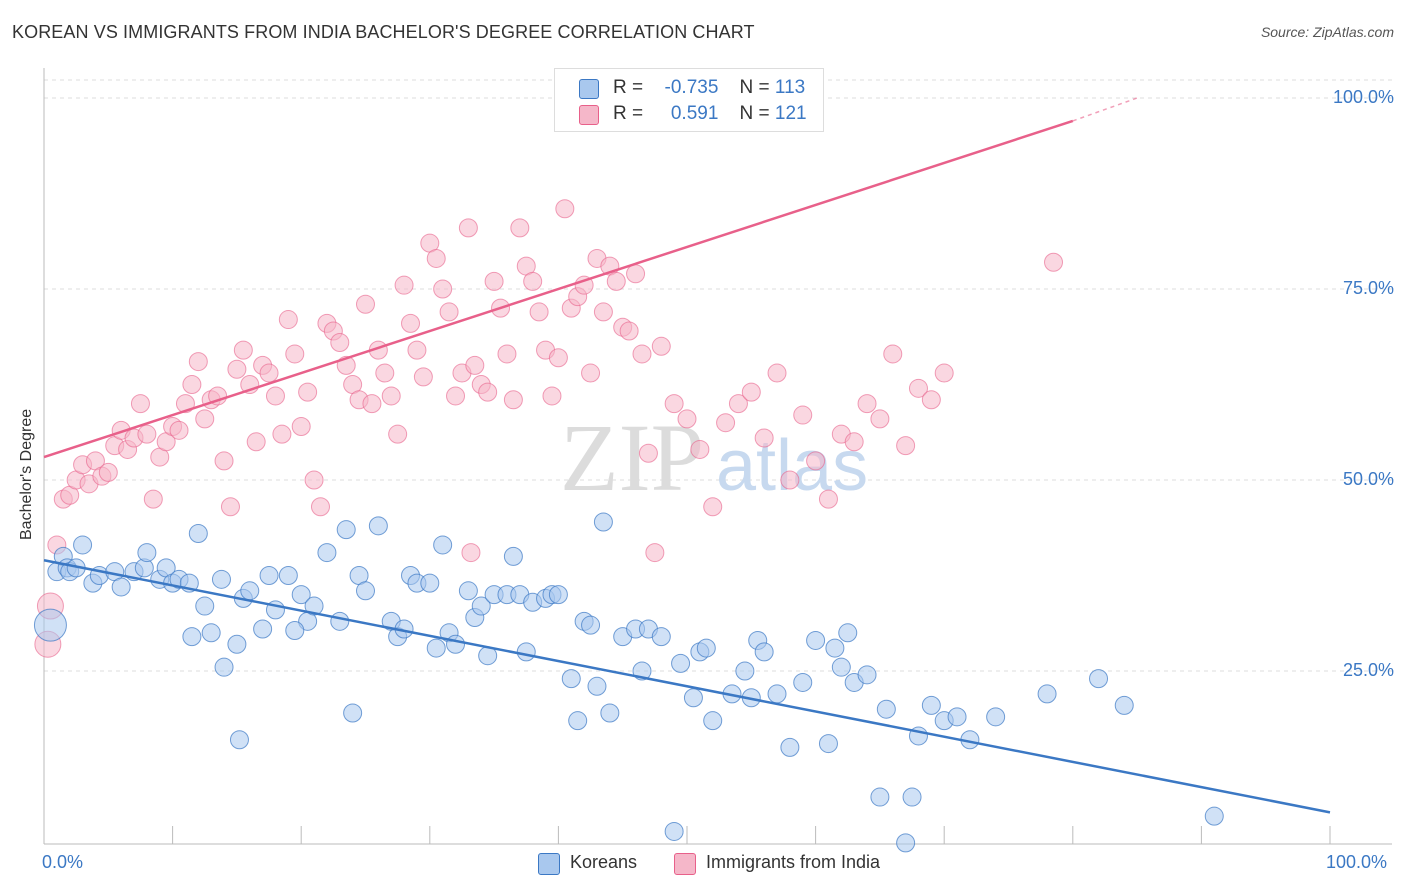 The height and width of the screenshot is (892, 1406). Describe the element at coordinates (628, 87) in the screenshot. I see `koreans-r-label: R =` at that location.